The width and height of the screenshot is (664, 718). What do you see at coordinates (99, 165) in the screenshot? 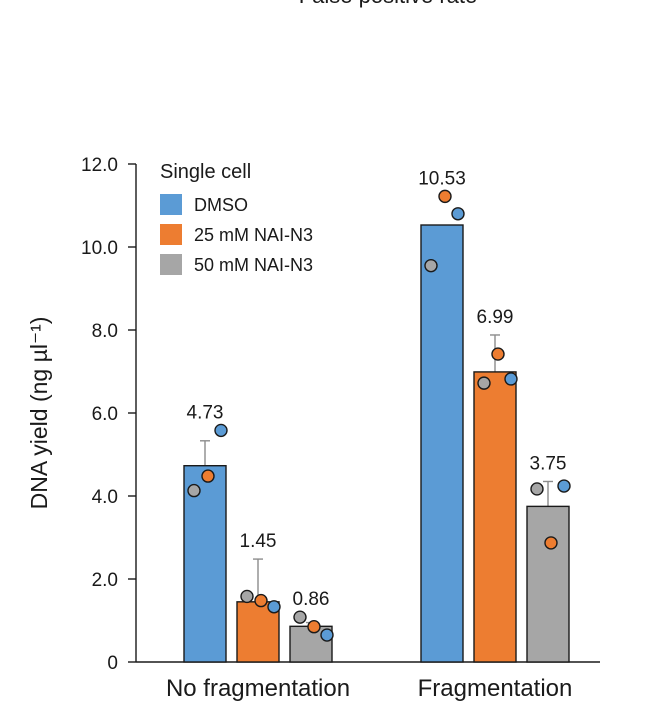
I see `y-tick-label: 12.0` at bounding box center [99, 165].